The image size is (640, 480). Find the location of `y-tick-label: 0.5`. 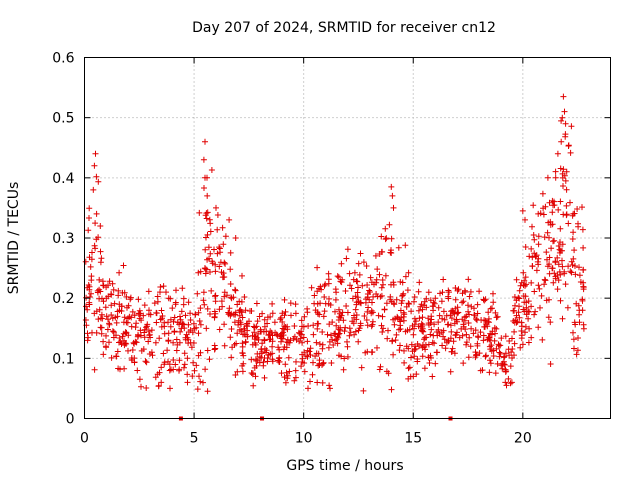

y-tick-label: 0.5 is located at coordinates (63, 119).